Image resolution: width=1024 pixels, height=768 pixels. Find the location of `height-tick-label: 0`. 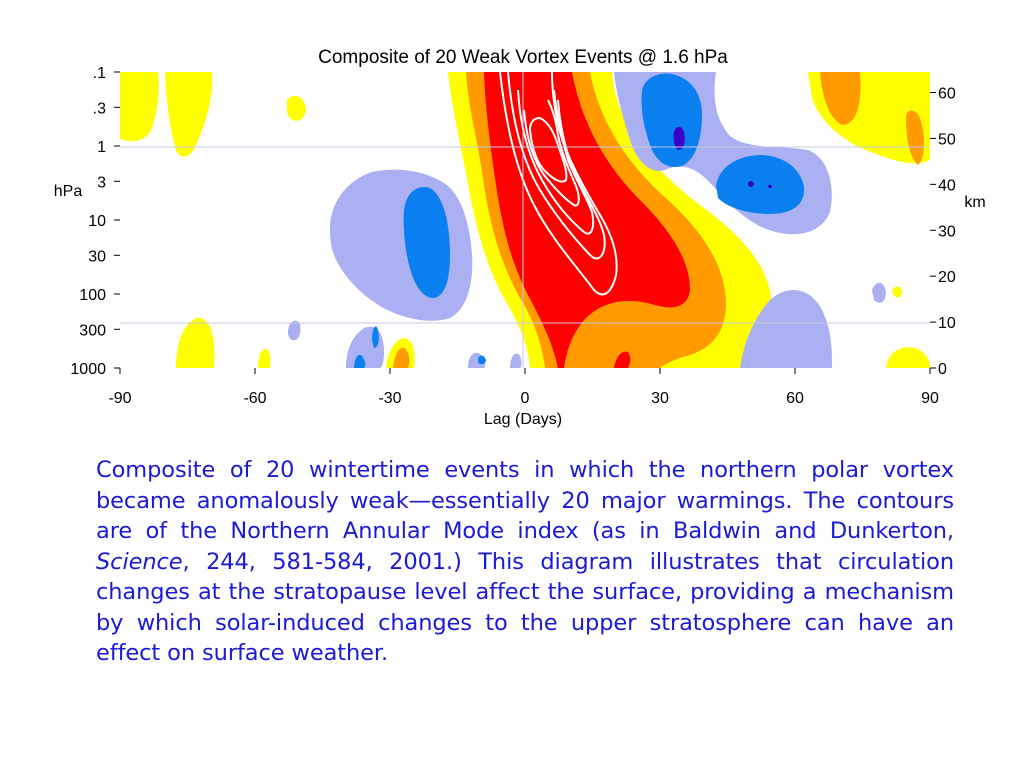

height-tick-label: 0 is located at coordinates (942, 369).